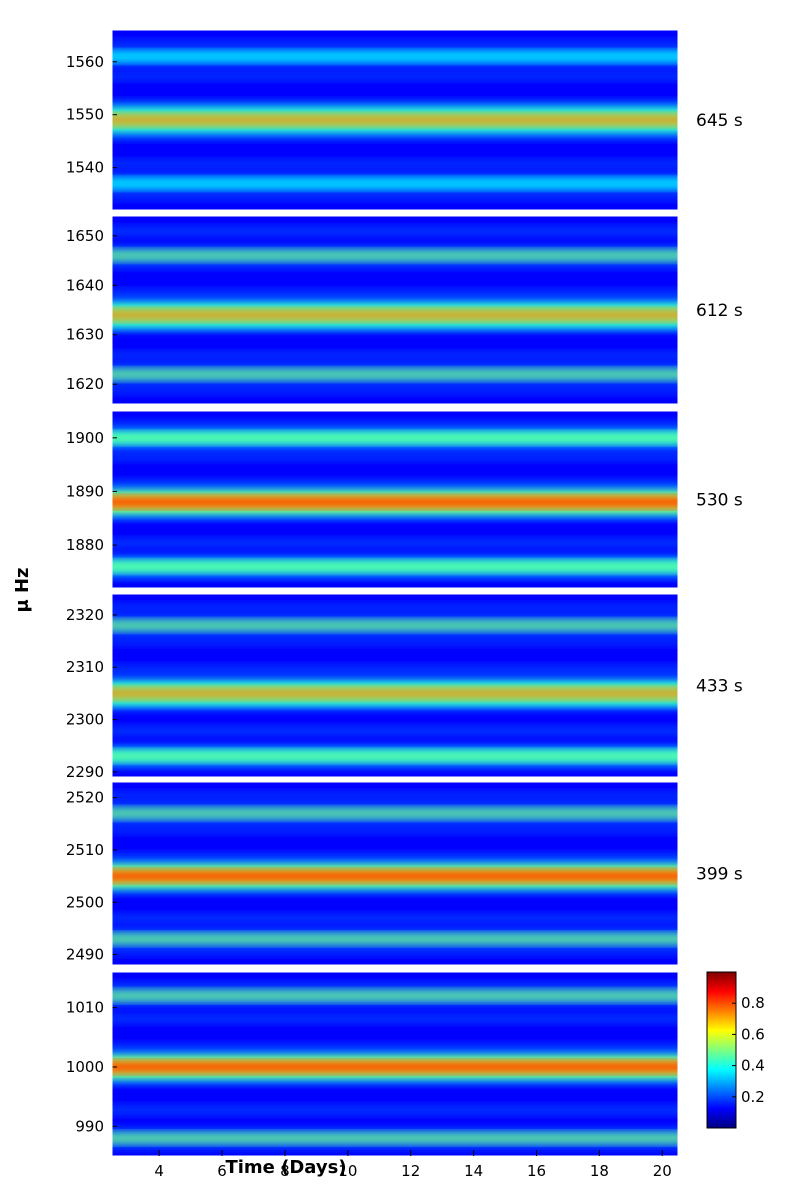 The image size is (789, 1197). Describe the element at coordinates (85, 384) in the screenshot. I see `y-tick-label: 1620` at that location.